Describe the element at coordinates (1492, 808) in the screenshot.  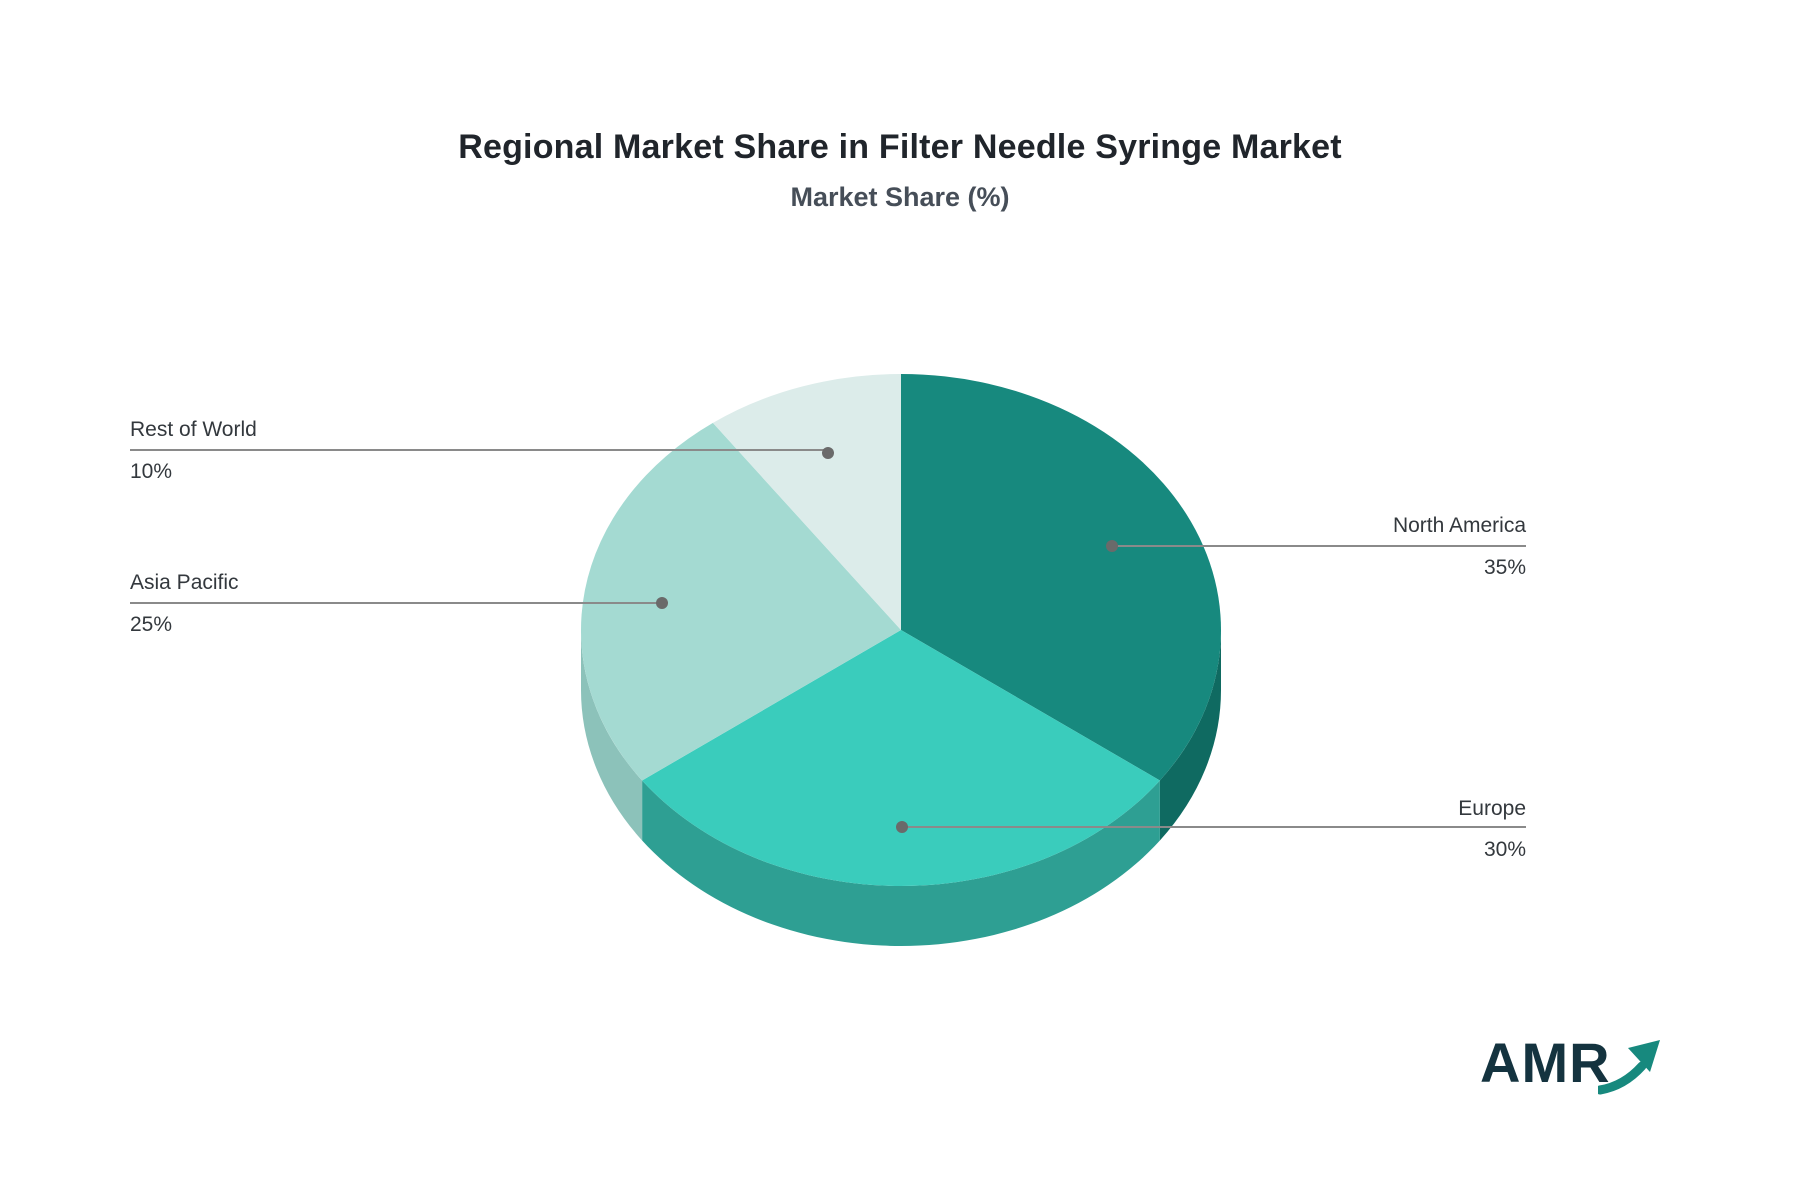
I see `slice-label: Europe` at that location.